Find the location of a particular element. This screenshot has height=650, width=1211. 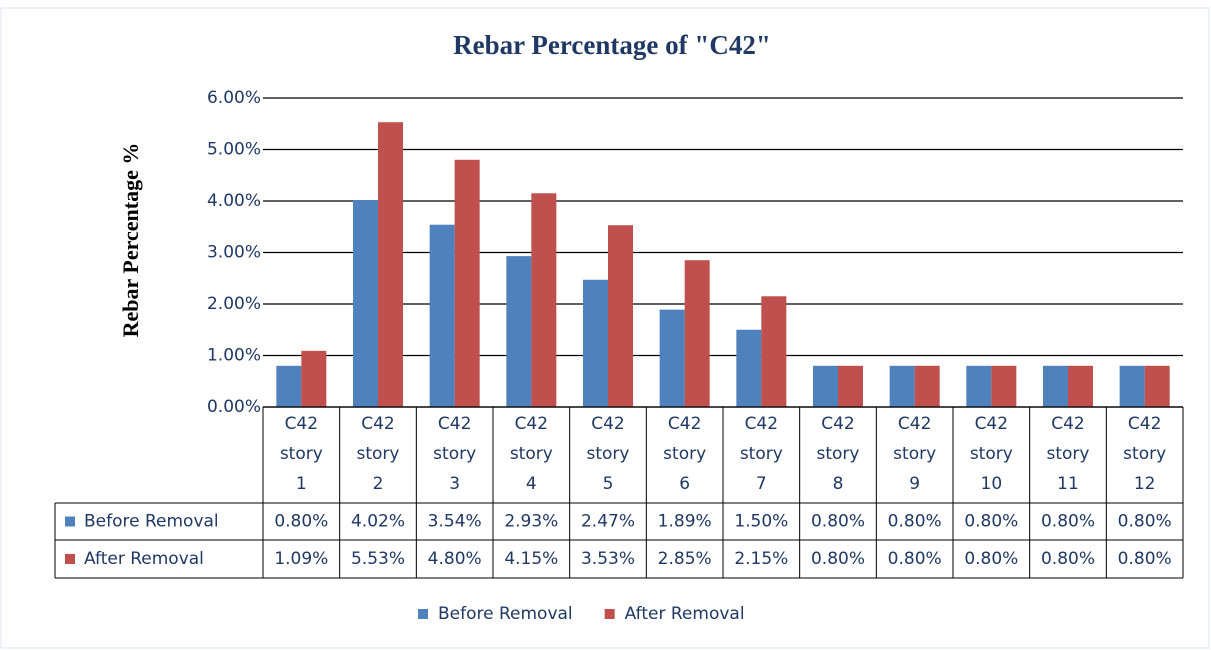

data-label: 2.93% is located at coordinates (531, 522).